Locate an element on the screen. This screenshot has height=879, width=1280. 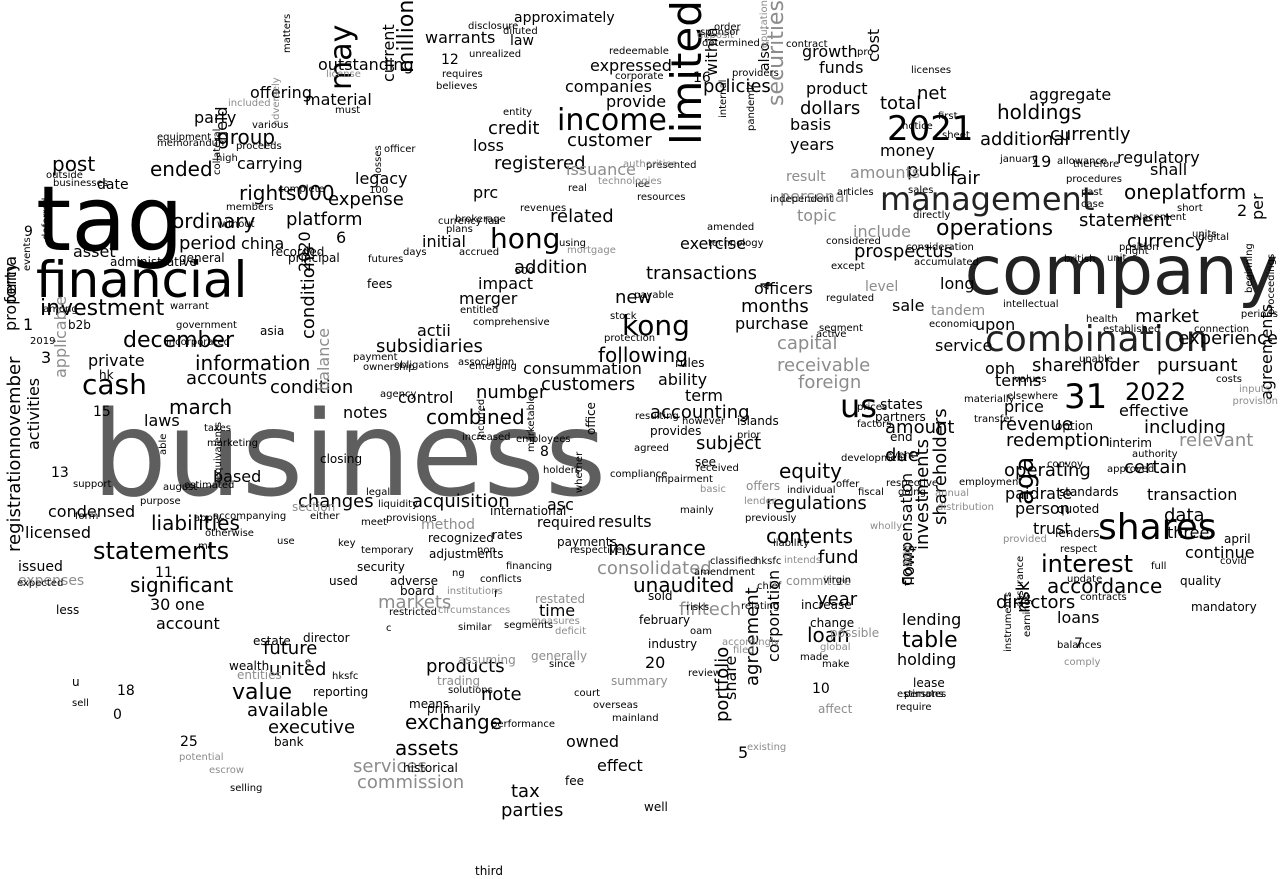
cloud-word: currently is located at coordinates (1090, 134).